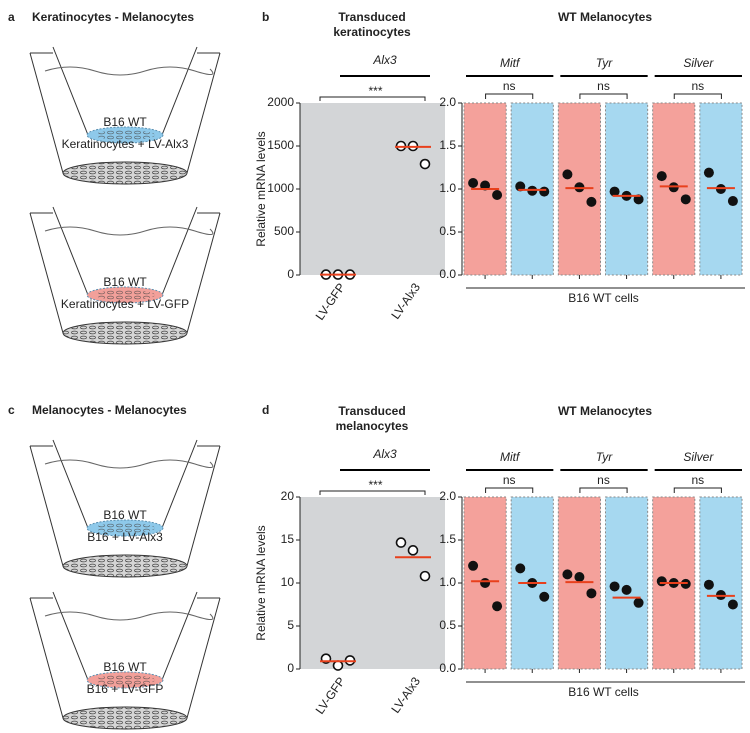 The height and width of the screenshot is (733, 750). I want to click on well-label: Keratinocytes + LV-GFP, so click(125, 304).